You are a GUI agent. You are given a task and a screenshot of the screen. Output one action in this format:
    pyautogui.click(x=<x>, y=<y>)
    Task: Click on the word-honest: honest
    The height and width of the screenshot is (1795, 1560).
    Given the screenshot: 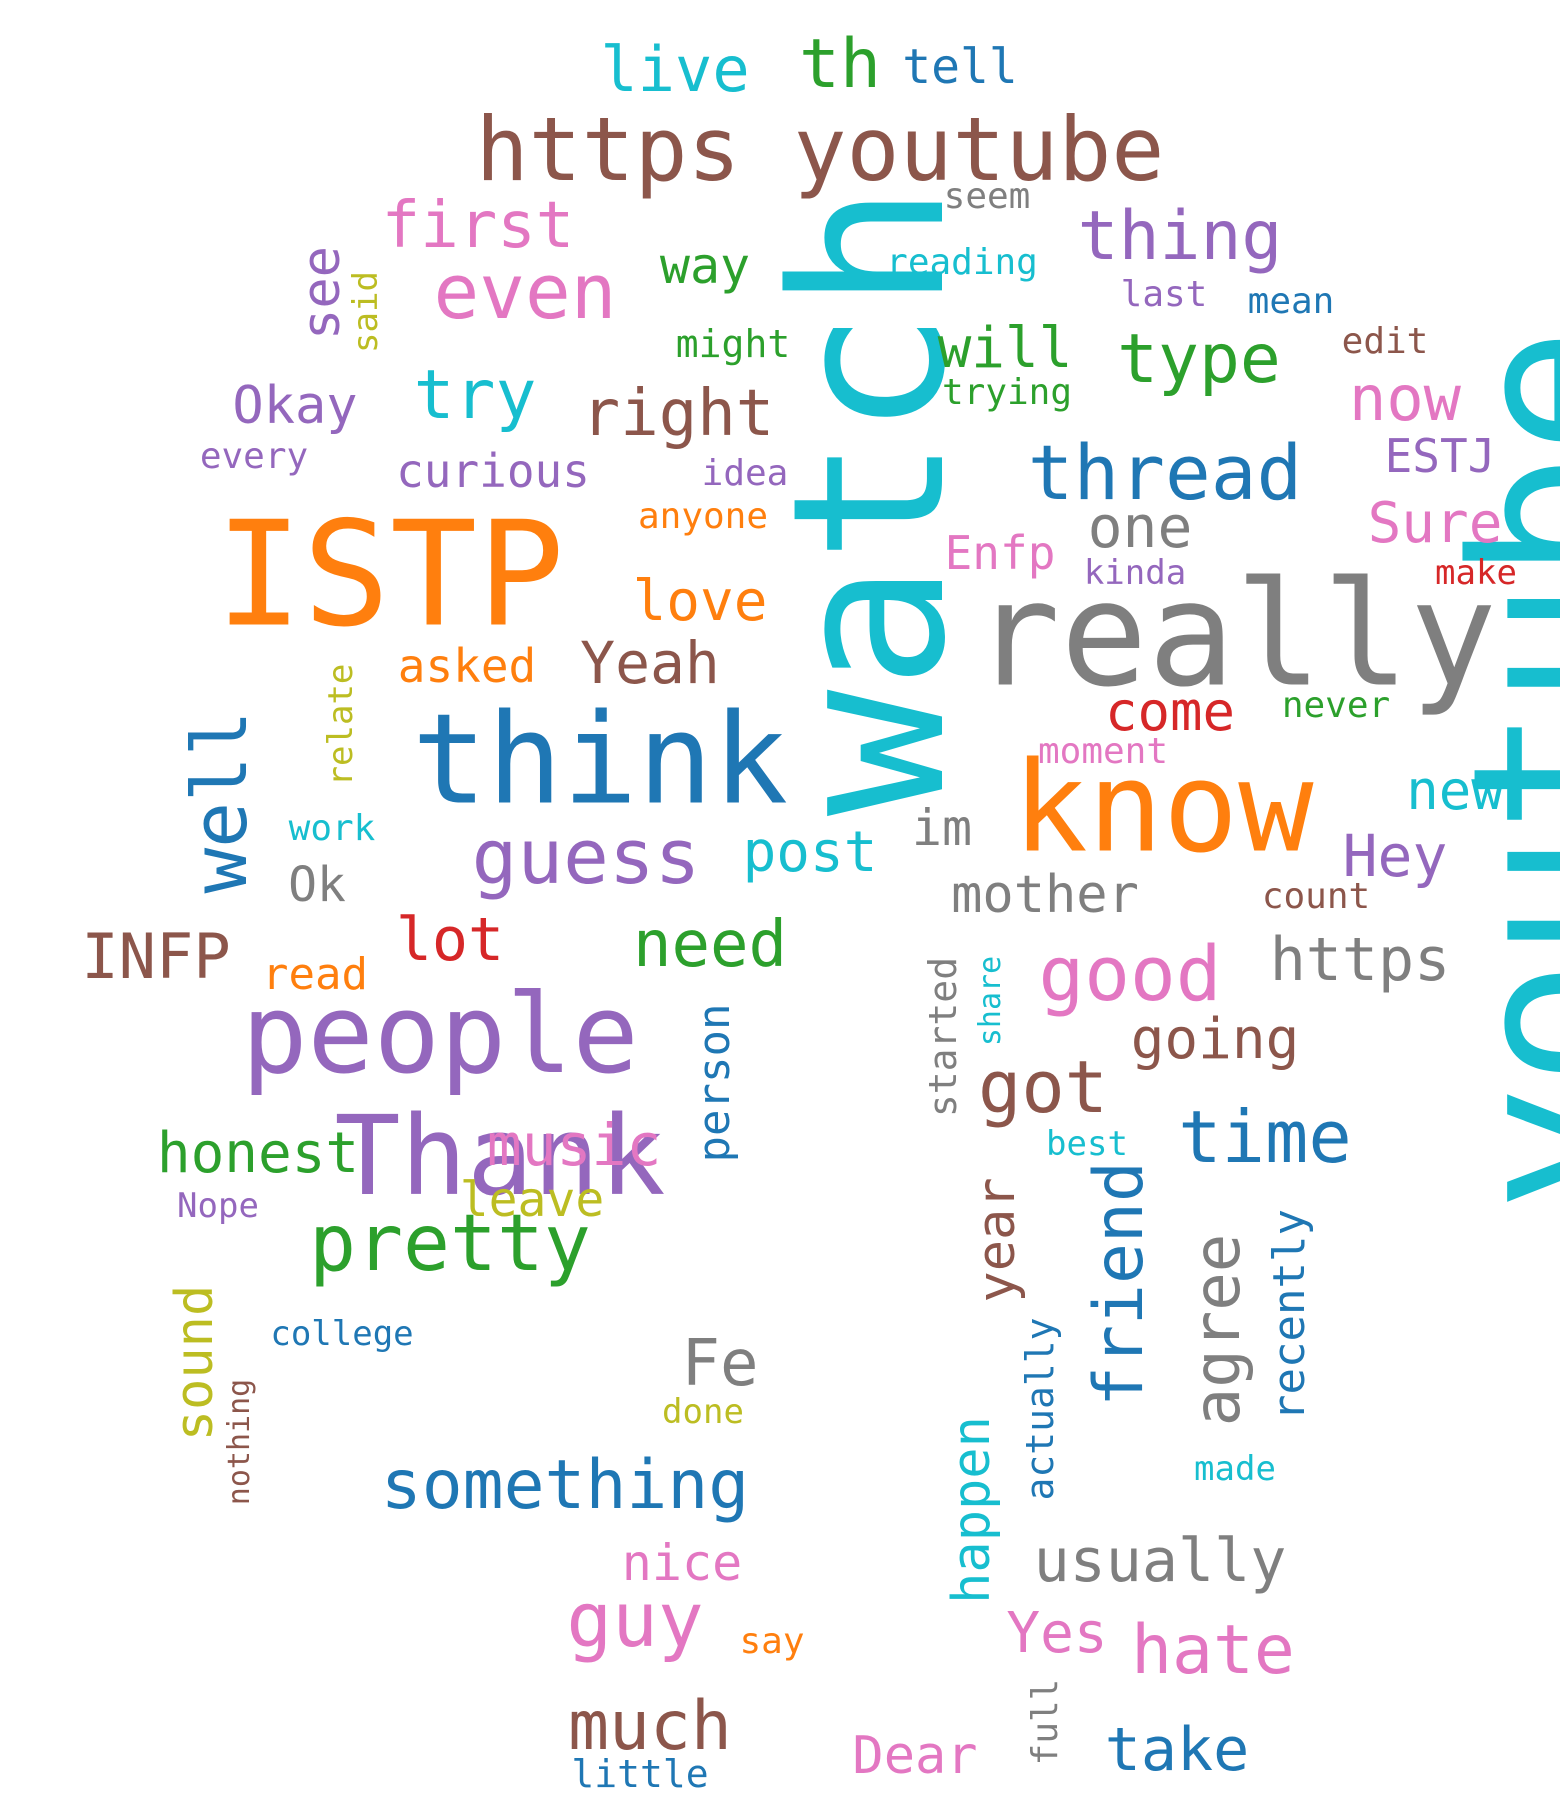 What is the action you would take?
    pyautogui.click(x=258, y=1153)
    